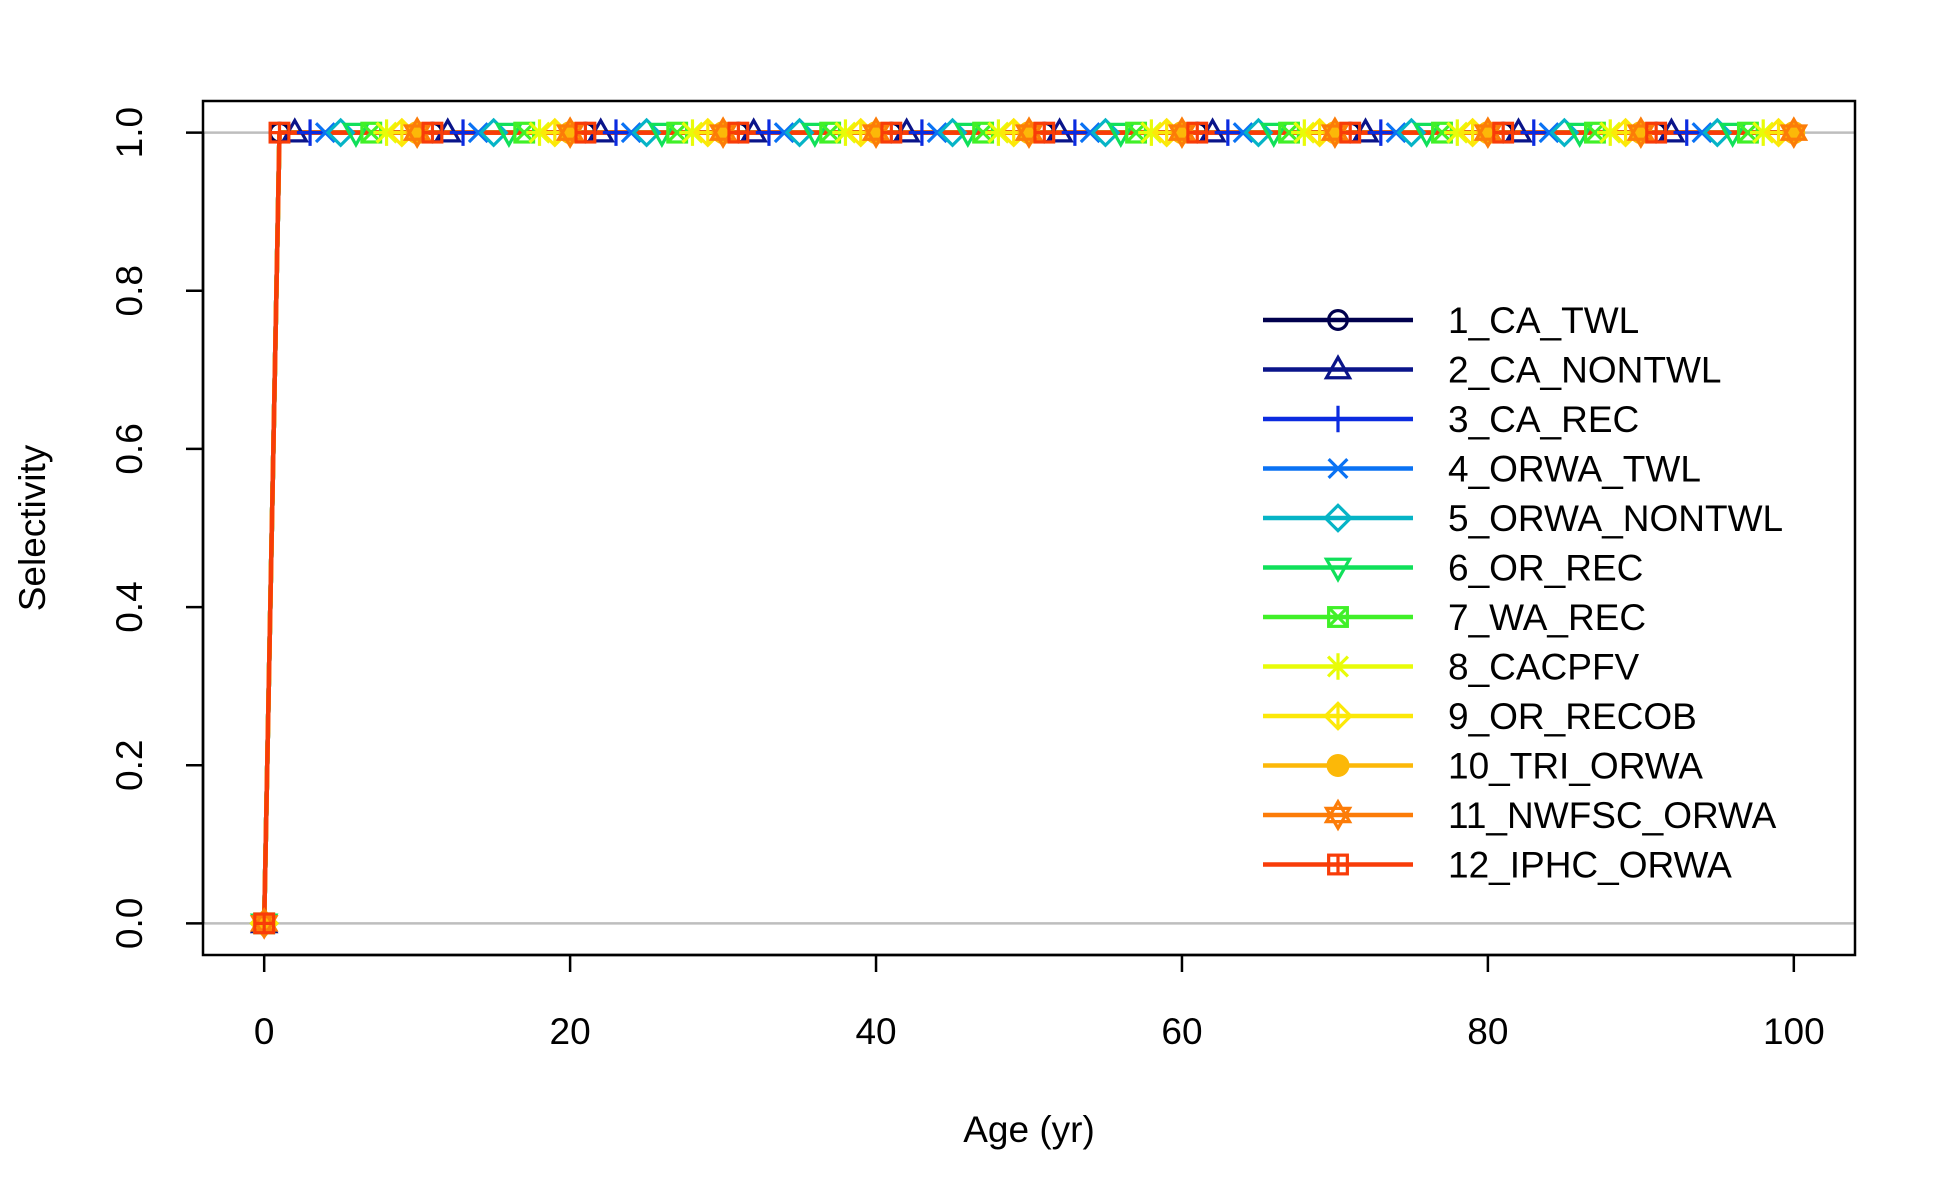 This screenshot has width=1950, height=1200. Describe the element at coordinates (1451, 419) in the screenshot. I see `legend-item: 3_CA_REC` at that location.